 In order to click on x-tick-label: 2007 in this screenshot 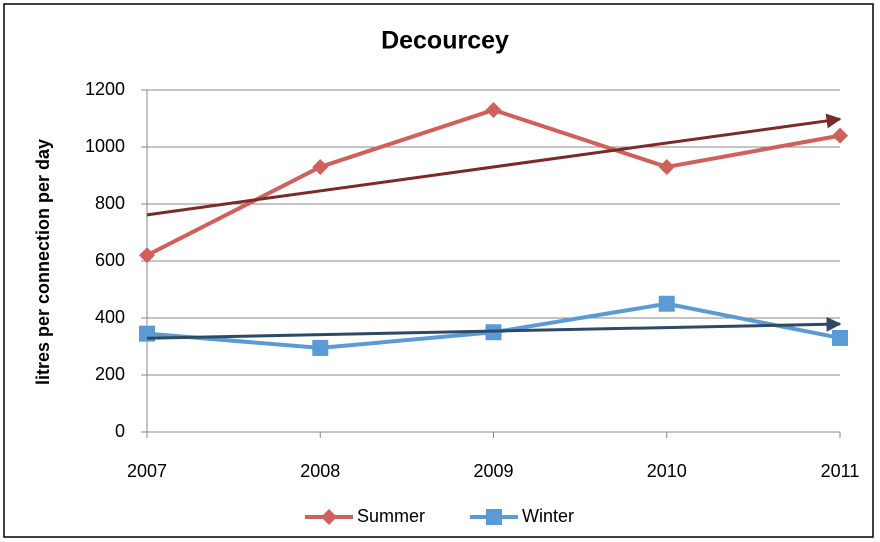, I will do `click(147, 471)`.